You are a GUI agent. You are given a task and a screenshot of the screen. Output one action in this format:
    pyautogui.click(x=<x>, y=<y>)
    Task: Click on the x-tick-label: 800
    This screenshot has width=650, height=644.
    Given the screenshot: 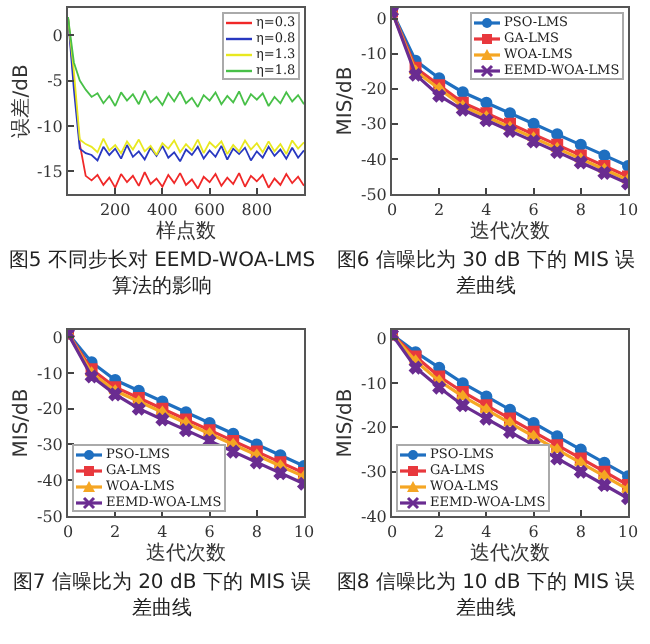 What is the action you would take?
    pyautogui.click(x=257, y=210)
    